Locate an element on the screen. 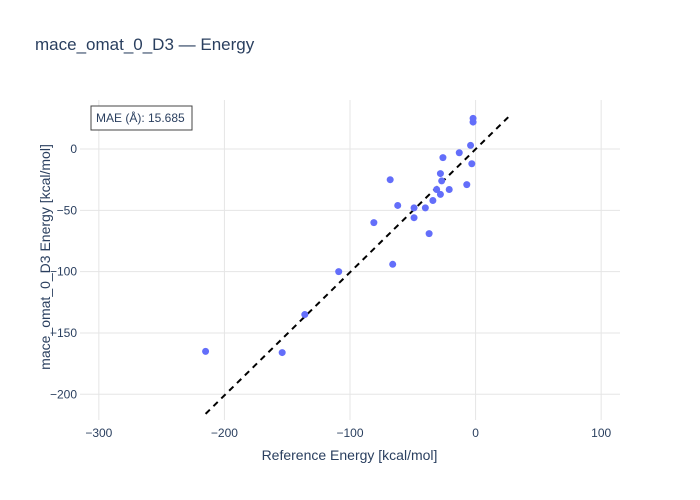  x-tick-labels: −300 −200 −100 0 100 is located at coordinates (348, 433).